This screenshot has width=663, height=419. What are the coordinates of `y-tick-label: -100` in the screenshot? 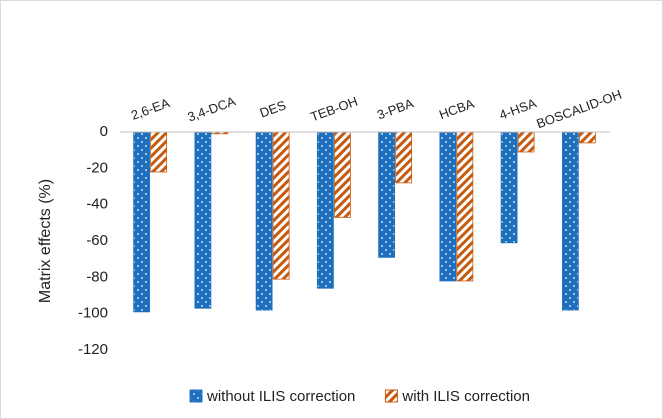 It's located at (93, 313).